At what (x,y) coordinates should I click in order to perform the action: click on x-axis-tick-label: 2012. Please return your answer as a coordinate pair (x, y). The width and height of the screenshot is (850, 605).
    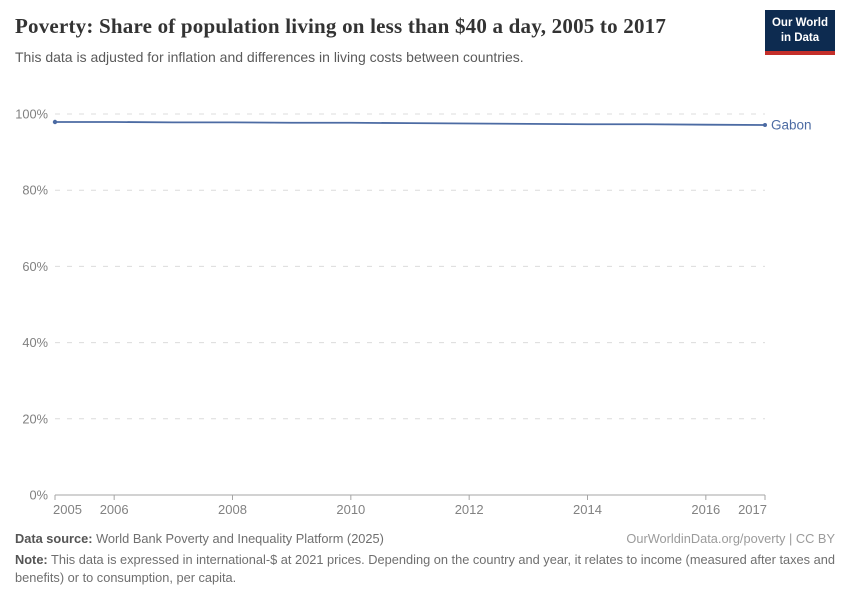
    Looking at the image, I should click on (469, 509).